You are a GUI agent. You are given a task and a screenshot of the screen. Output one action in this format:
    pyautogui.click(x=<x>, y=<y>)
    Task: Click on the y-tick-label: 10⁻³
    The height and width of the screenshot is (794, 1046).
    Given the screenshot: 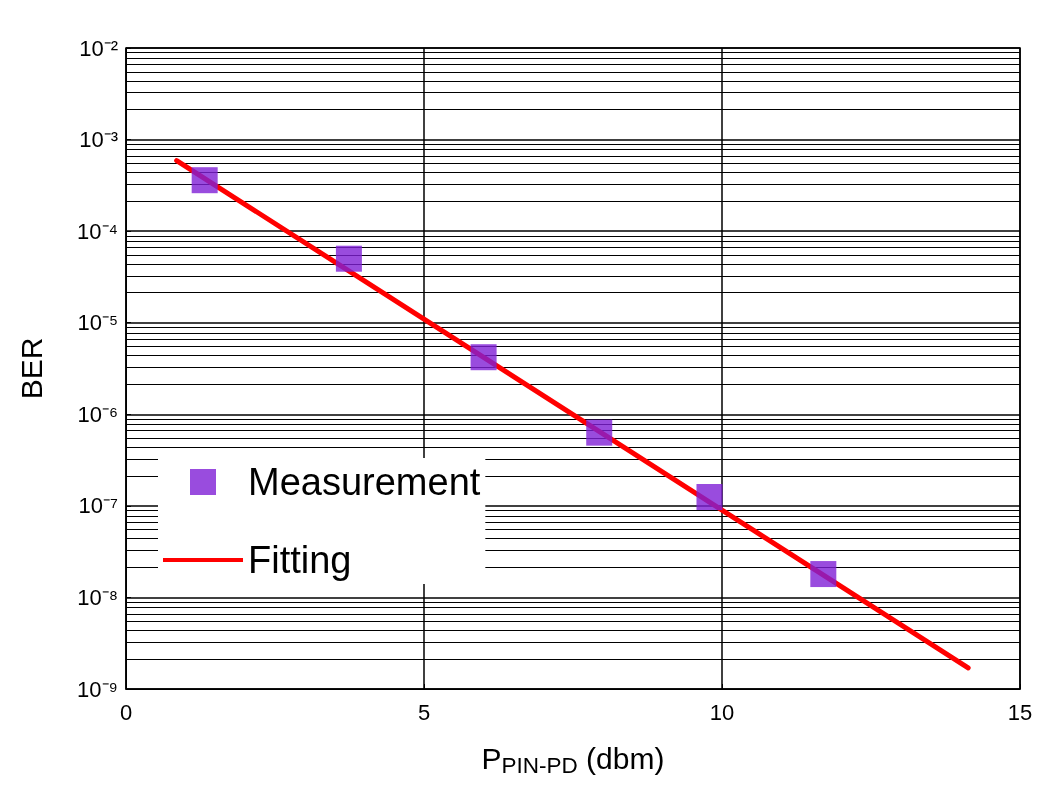 What is the action you would take?
    pyautogui.click(x=98, y=140)
    